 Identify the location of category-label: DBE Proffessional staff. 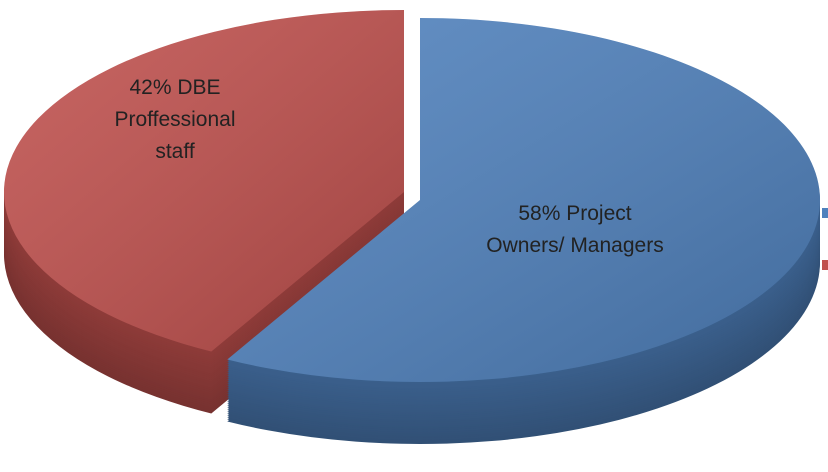
(175, 119).